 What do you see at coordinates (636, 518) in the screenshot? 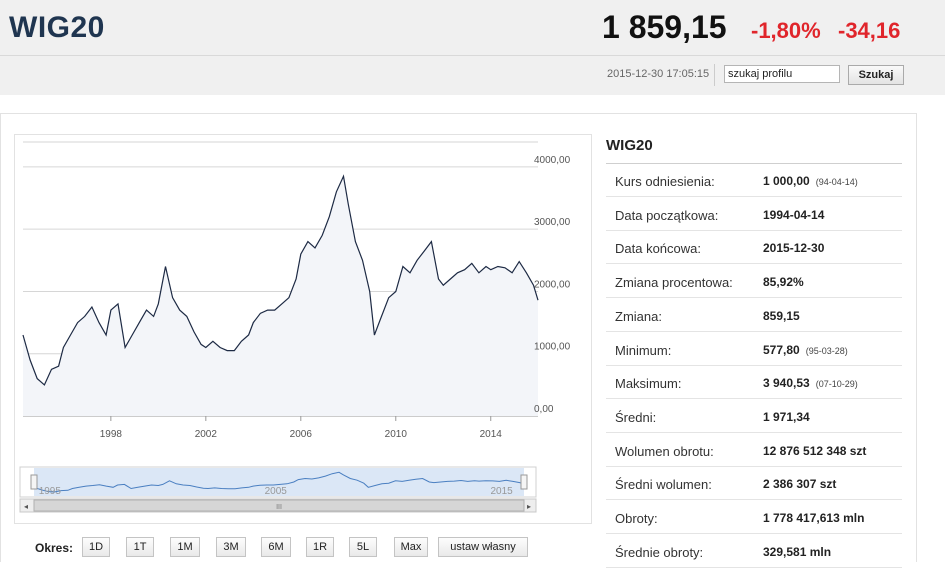
I see `info-row-label: Obroty:` at bounding box center [636, 518].